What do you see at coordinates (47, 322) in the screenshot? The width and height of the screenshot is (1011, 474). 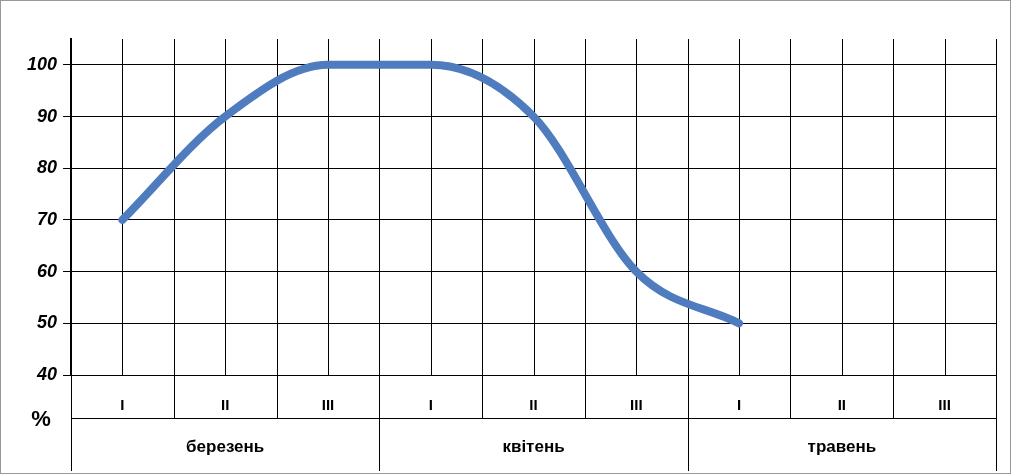 I see `y-tick-label: 50` at bounding box center [47, 322].